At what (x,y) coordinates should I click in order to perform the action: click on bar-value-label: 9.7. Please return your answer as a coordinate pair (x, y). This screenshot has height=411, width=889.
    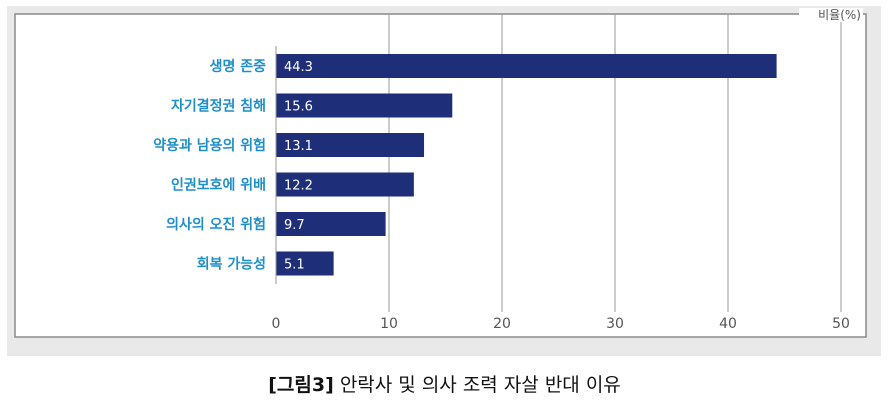
    Looking at the image, I should click on (294, 225).